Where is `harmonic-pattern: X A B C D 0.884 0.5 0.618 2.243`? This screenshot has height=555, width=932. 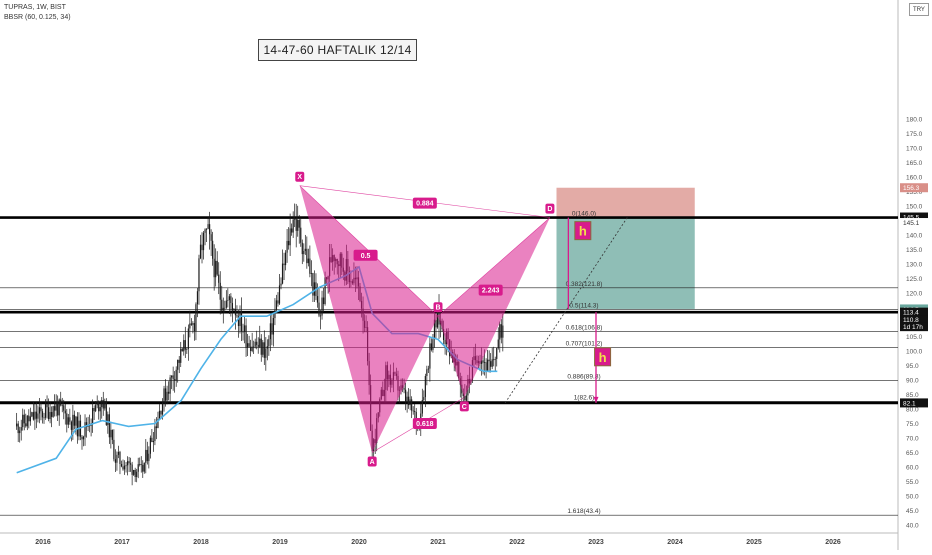
harmonic-pattern: X A B C D 0.884 0.5 0.618 2.243 is located at coordinates (425, 319).